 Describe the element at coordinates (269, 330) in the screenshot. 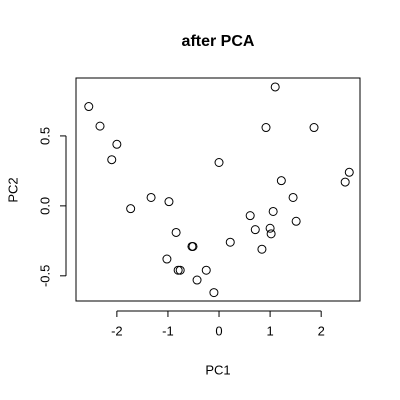

I see `x-tick-label: 1` at that location.